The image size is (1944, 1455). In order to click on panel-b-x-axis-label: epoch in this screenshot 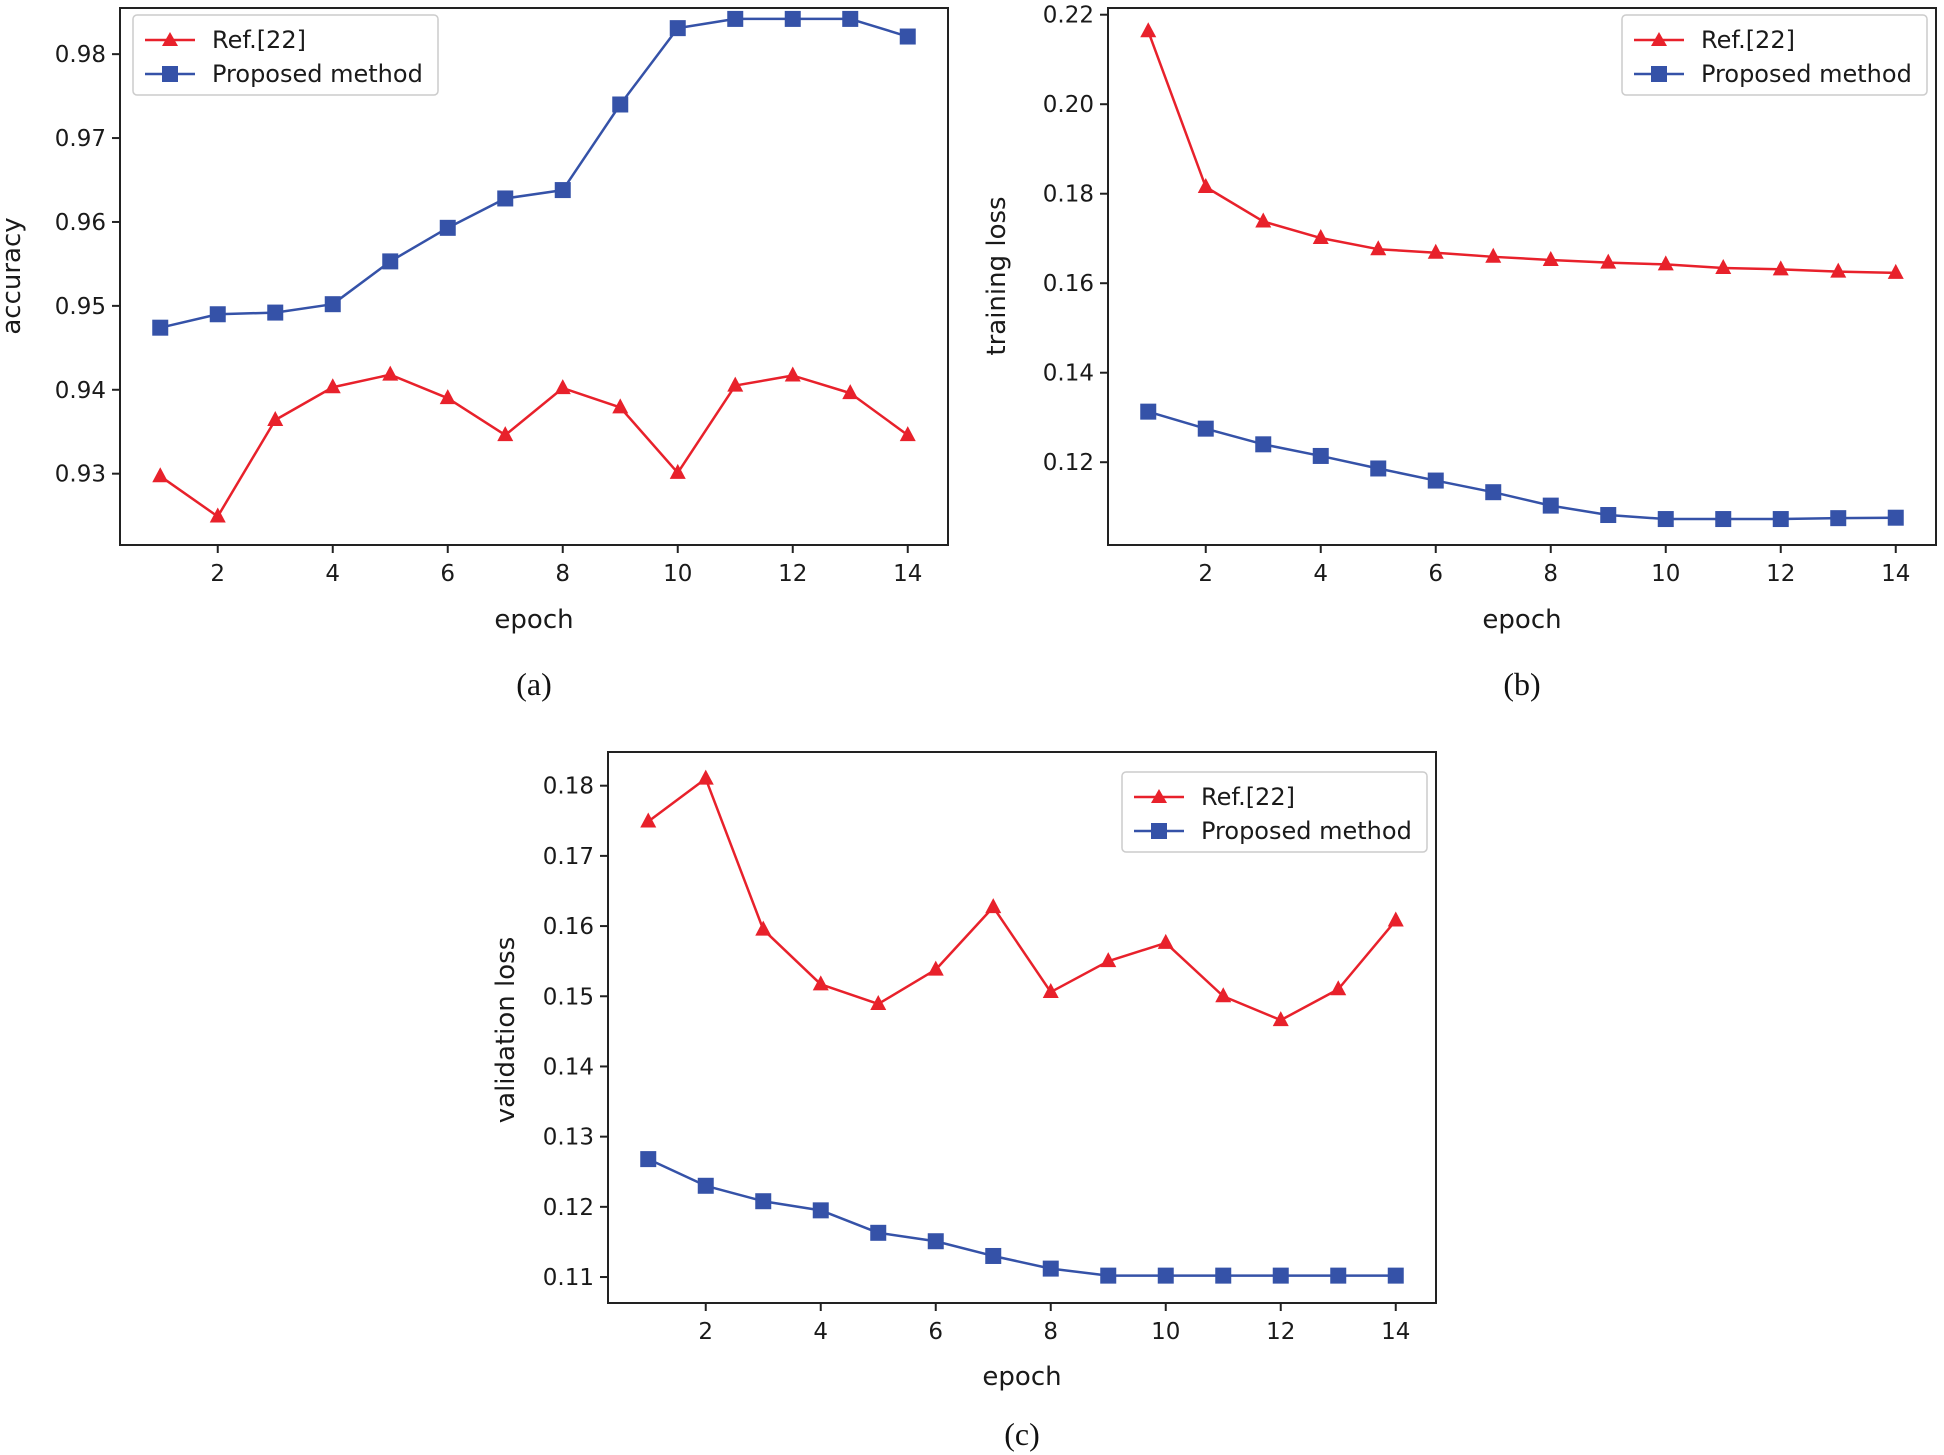, I will do `click(1521, 620)`.